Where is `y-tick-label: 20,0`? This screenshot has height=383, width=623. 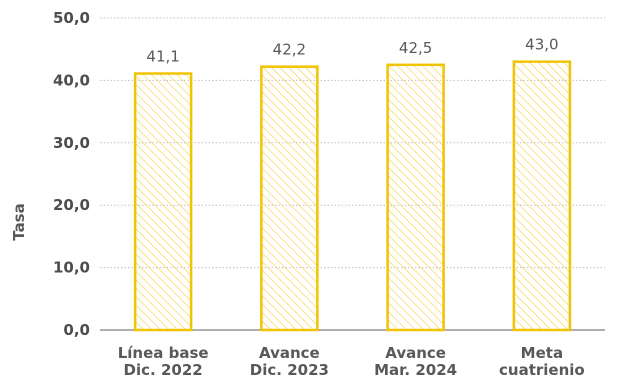
y-tick-label: 20,0 is located at coordinates (71, 205).